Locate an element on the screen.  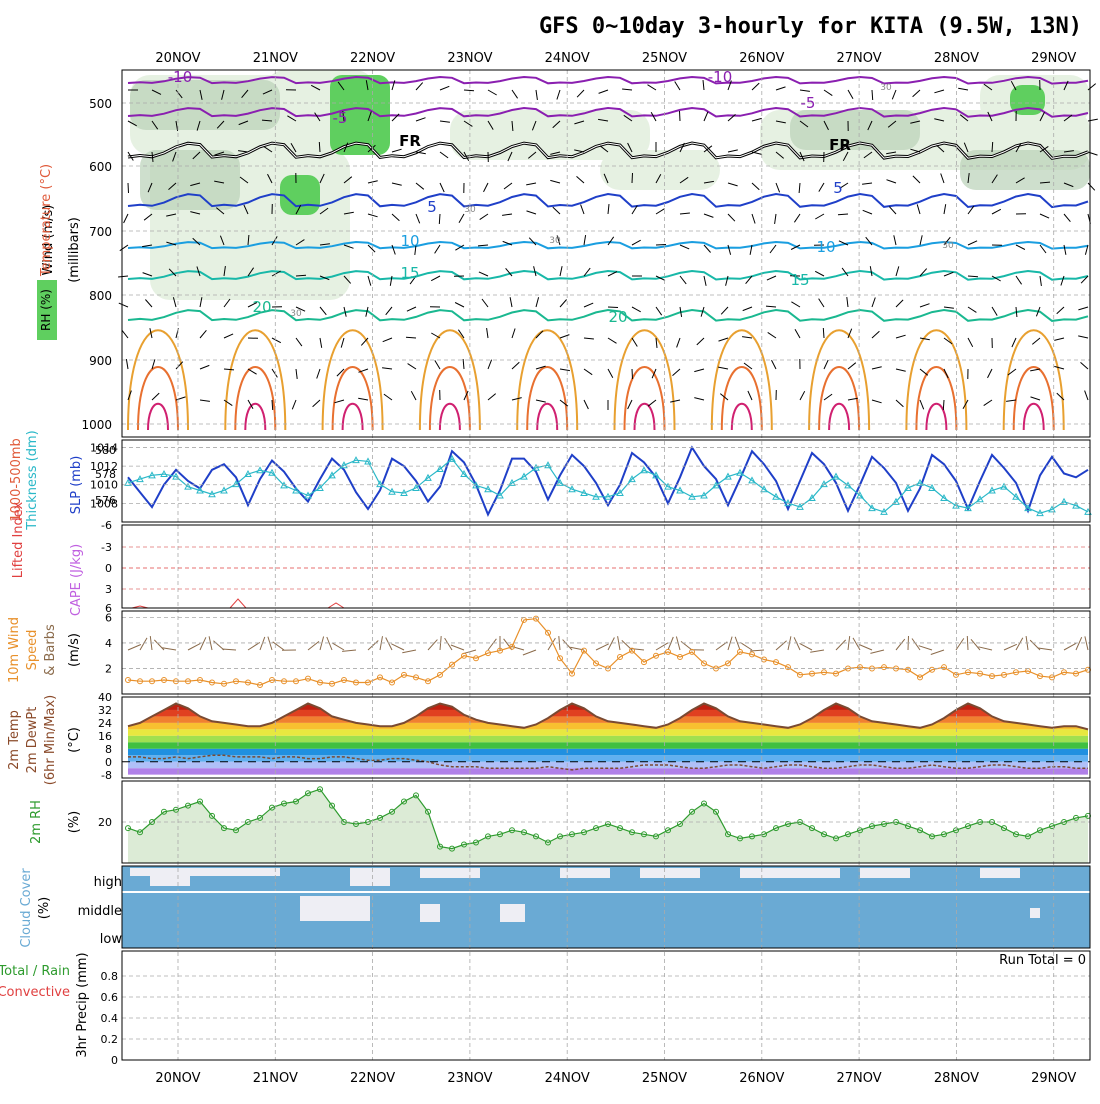
upper-ylabel-unit: (millibars) is located at coordinates (74, 250).